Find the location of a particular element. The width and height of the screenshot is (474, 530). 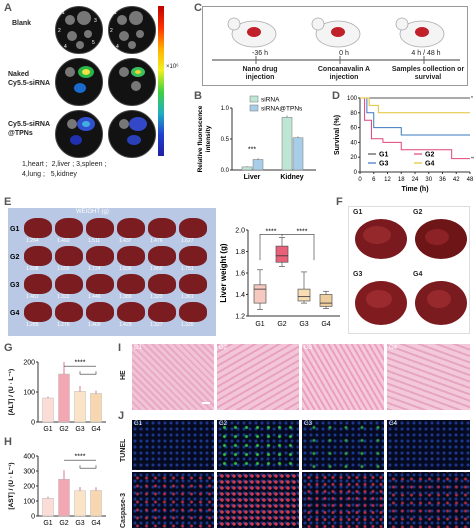

chart-g-alt: 0 100 200 [ALT] / (U · L⁻¹) G1 G2 G3 G4 **** is located at coordinates (57, 396).